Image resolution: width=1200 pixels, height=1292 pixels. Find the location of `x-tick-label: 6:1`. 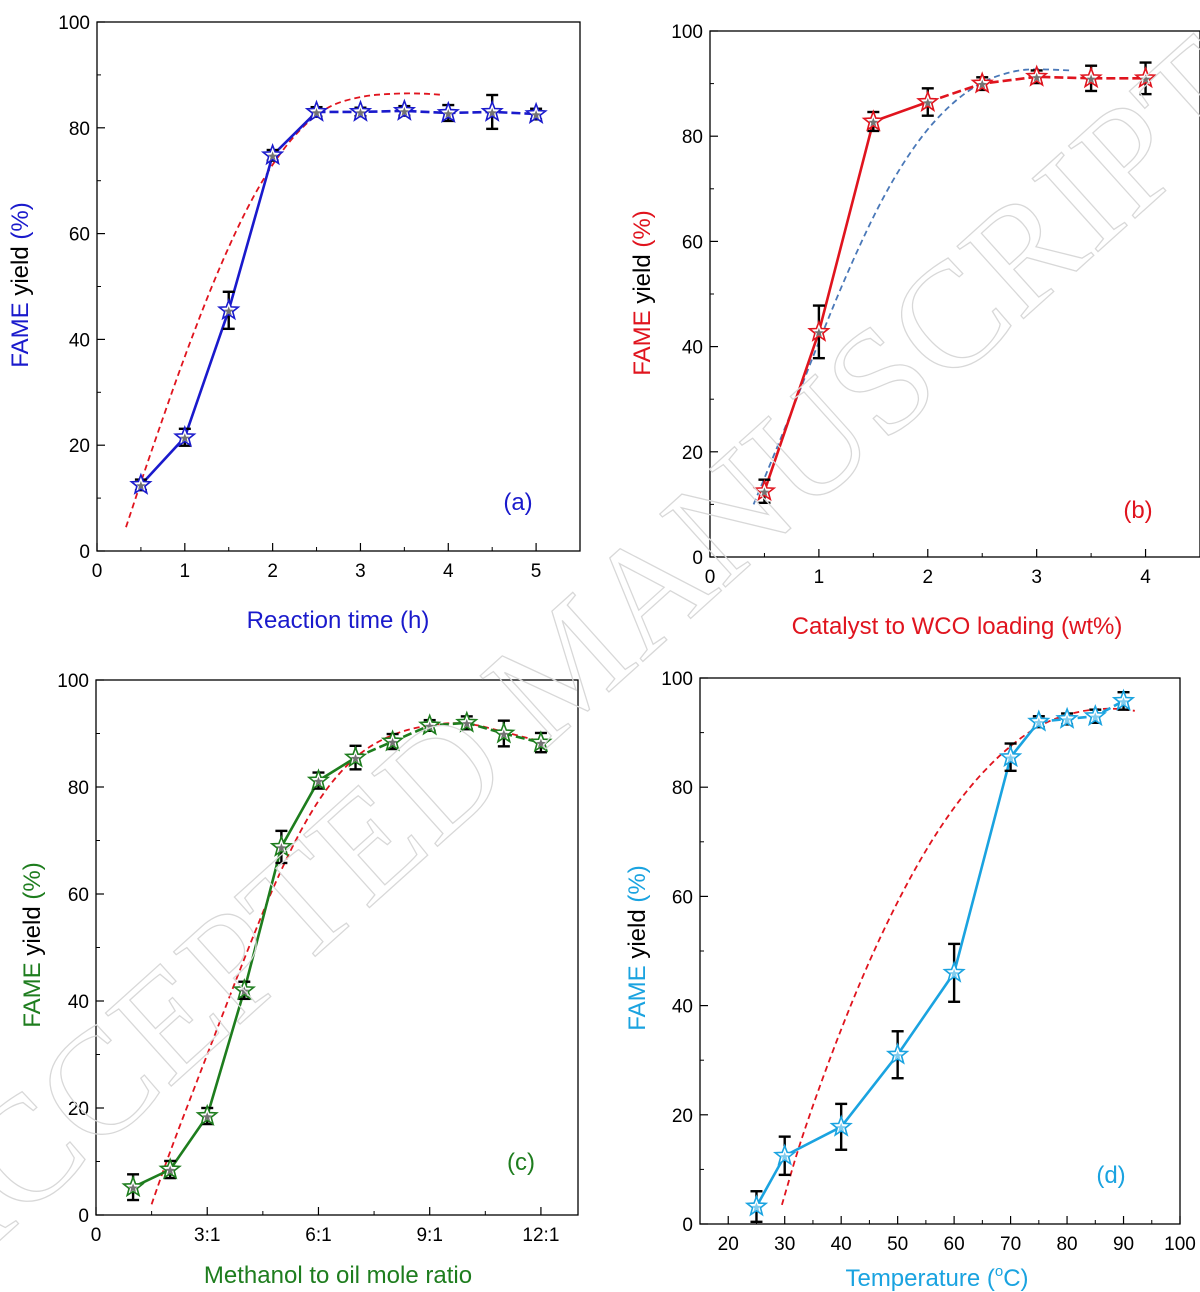

x-tick-label: 6:1 is located at coordinates (318, 1235).